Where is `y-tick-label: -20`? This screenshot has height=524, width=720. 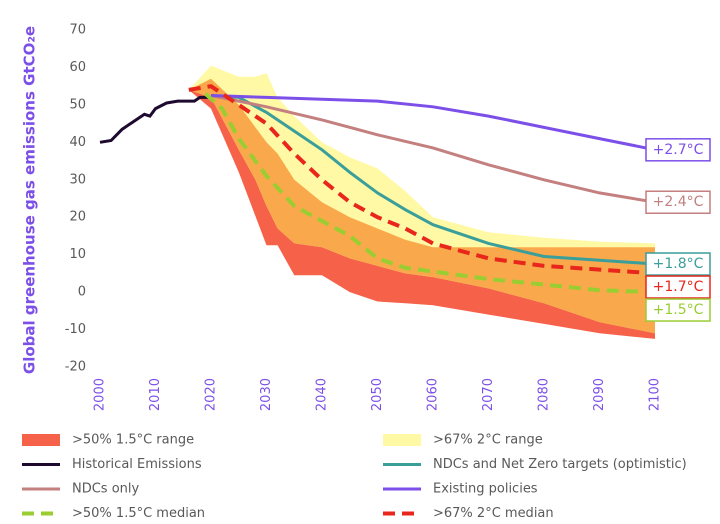
y-tick-label: -20 is located at coordinates (75, 367).